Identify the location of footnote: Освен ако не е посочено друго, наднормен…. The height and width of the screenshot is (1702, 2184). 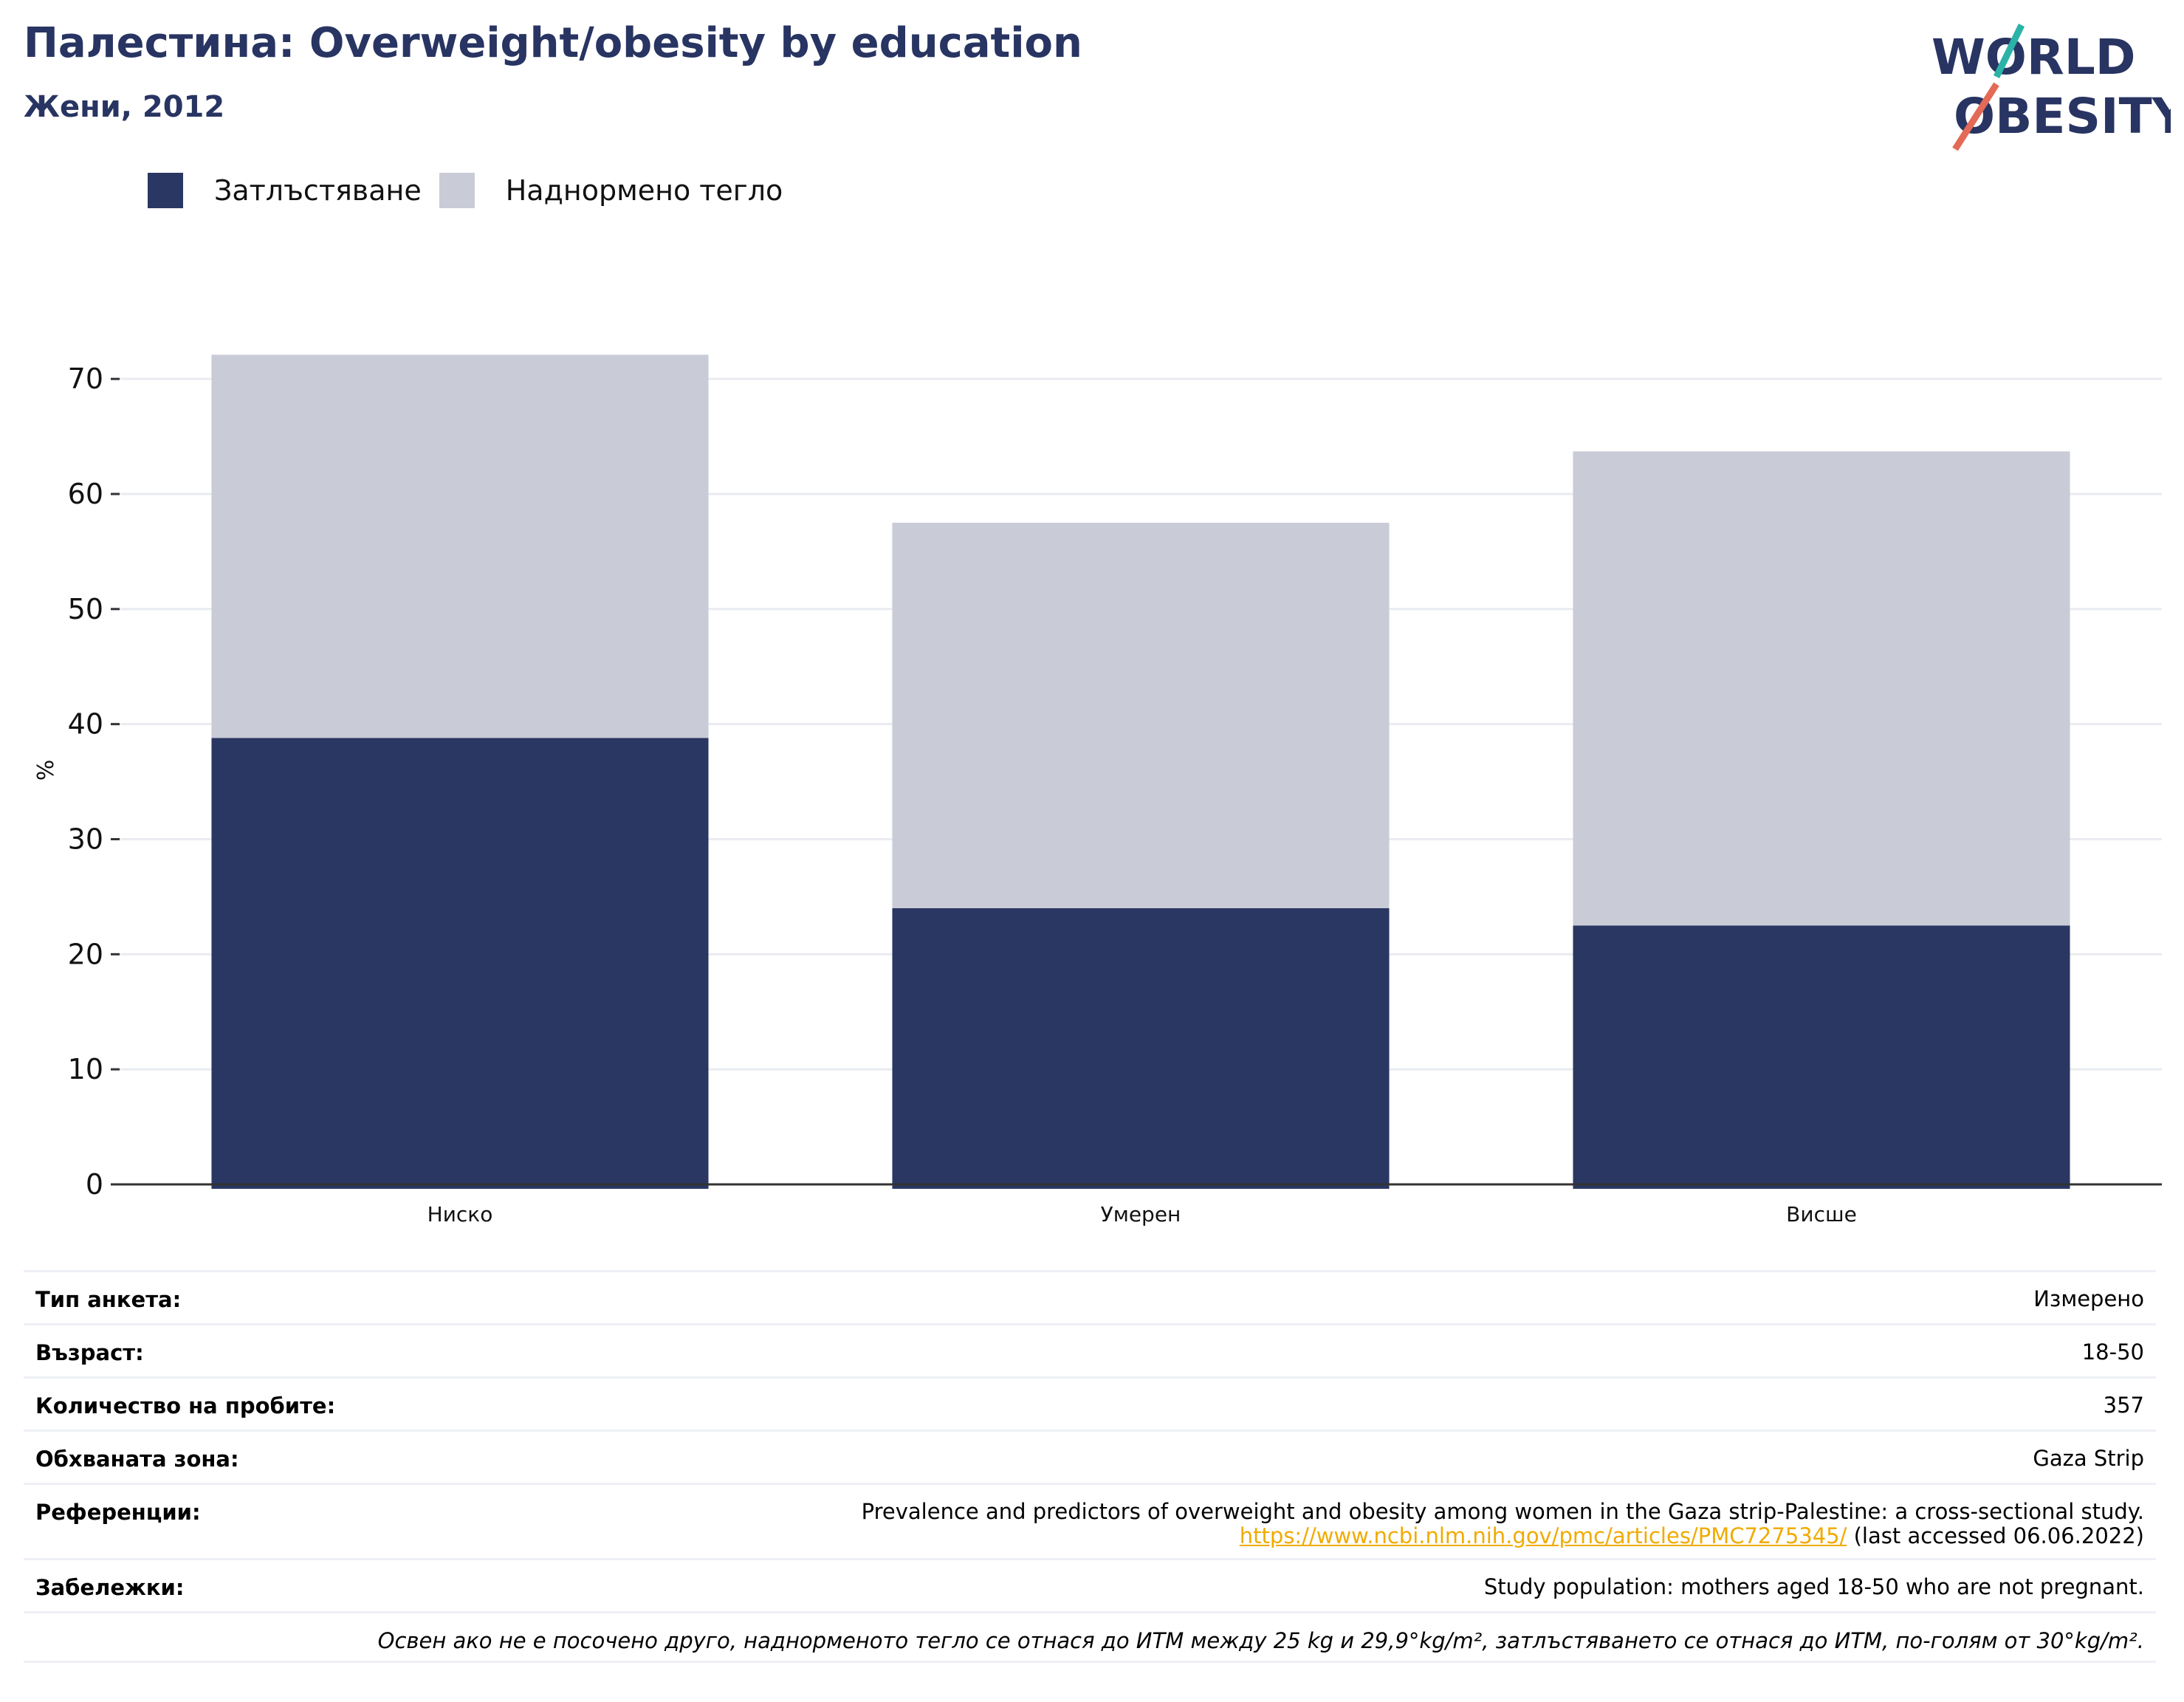
(1260, 1640).